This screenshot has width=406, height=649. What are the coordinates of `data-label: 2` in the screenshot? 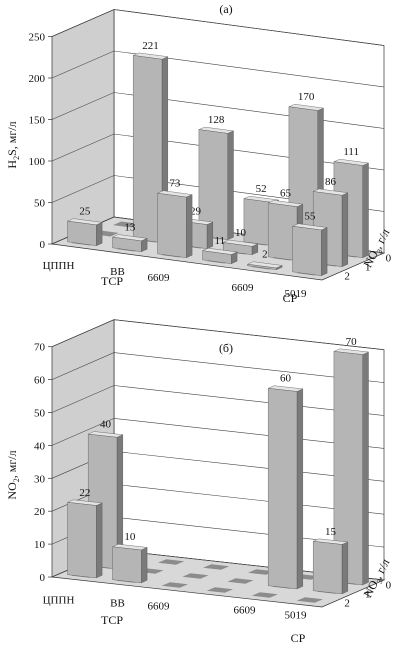 It's located at (265, 255).